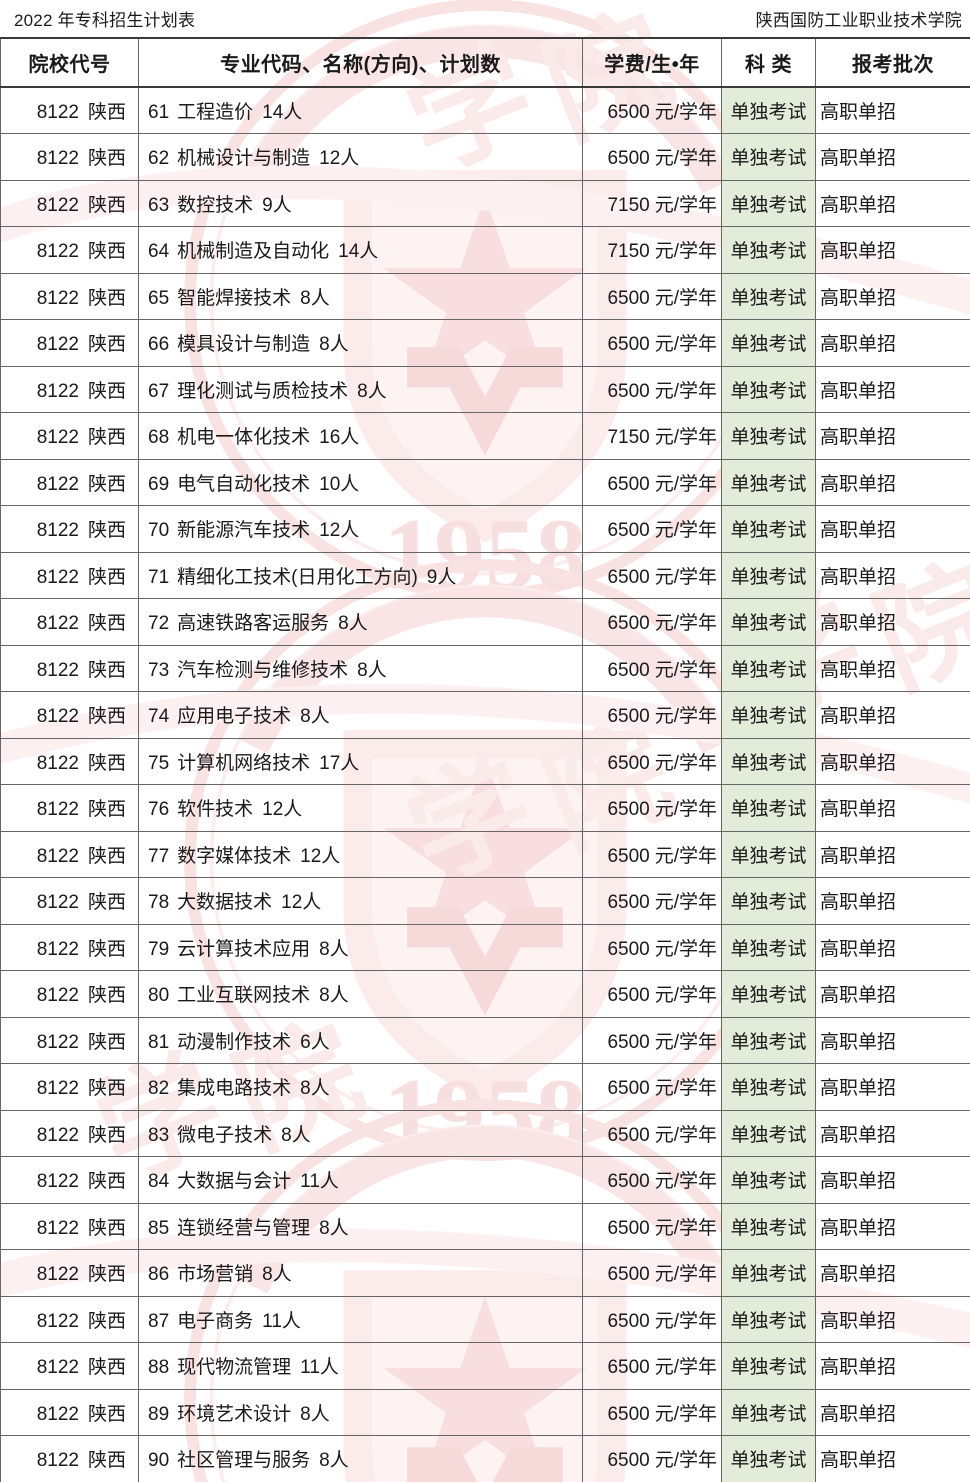 The image size is (970, 1482). I want to click on major-name-value: 集成电路技术, so click(234, 1089).